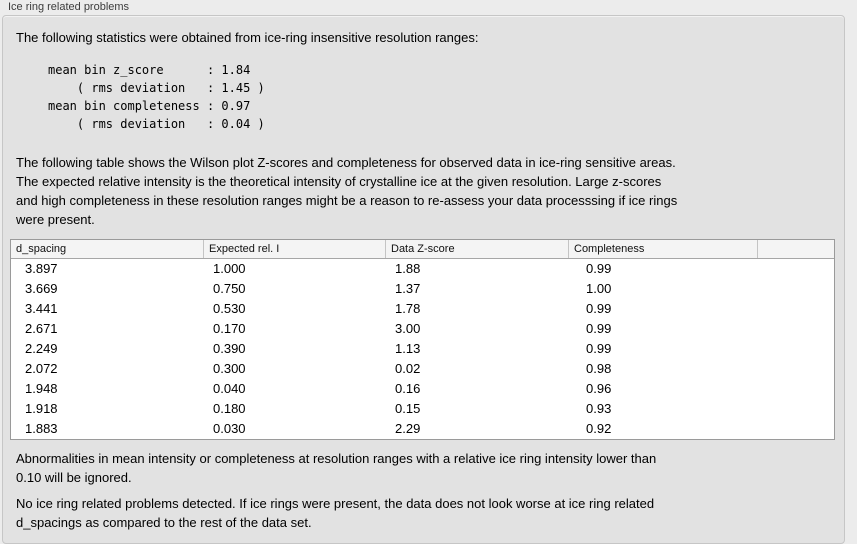 The width and height of the screenshot is (857, 544). I want to click on cell-d-spacing: 2.072, so click(41, 368).